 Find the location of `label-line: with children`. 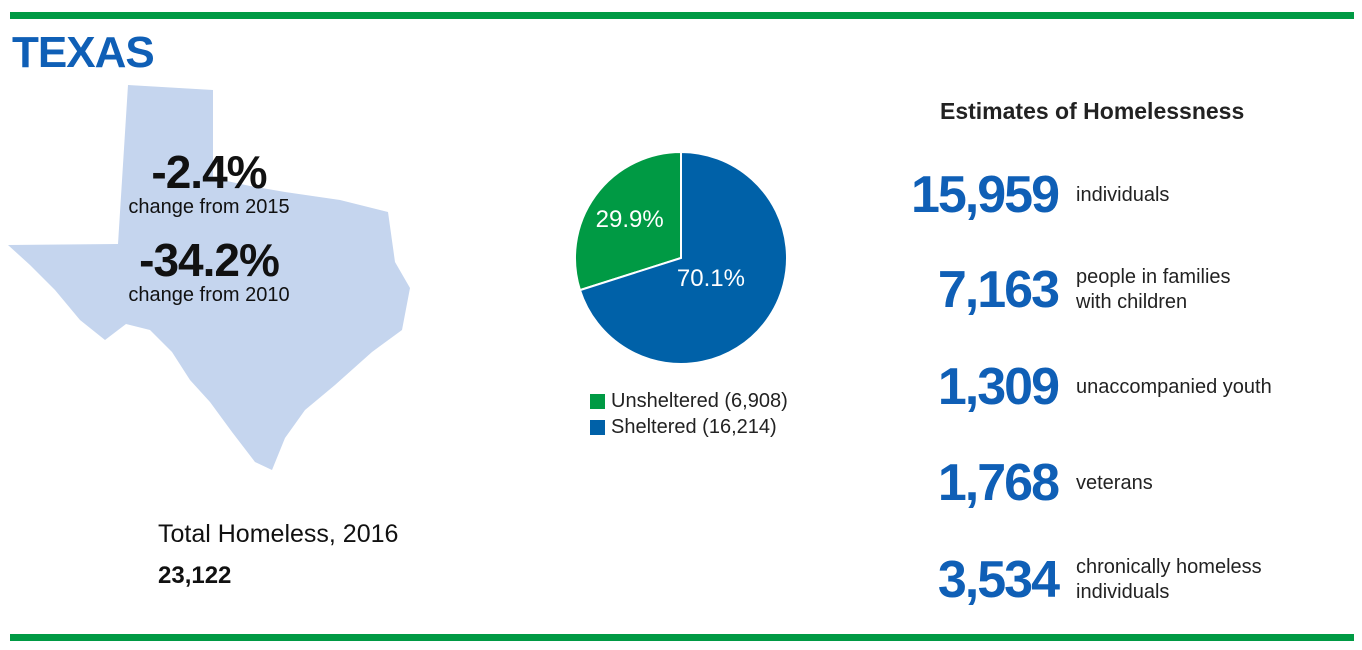

label-line: with children is located at coordinates (1132, 302).